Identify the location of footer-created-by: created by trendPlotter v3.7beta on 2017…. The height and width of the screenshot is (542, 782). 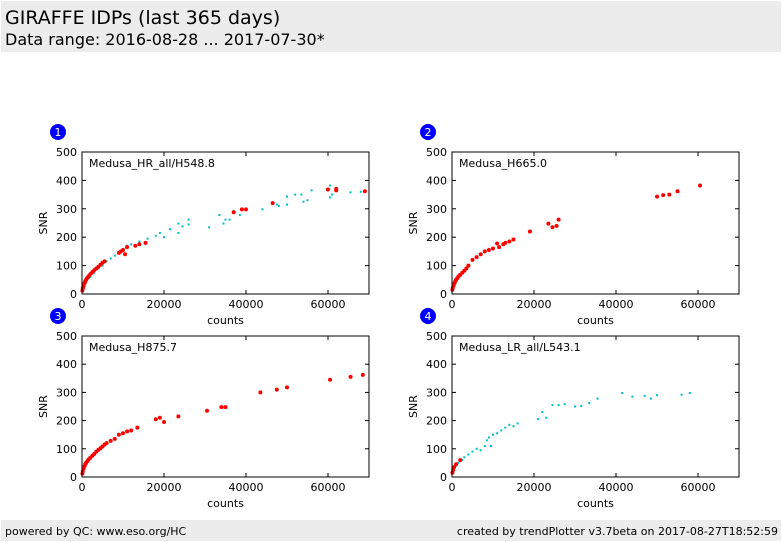
(617, 531).